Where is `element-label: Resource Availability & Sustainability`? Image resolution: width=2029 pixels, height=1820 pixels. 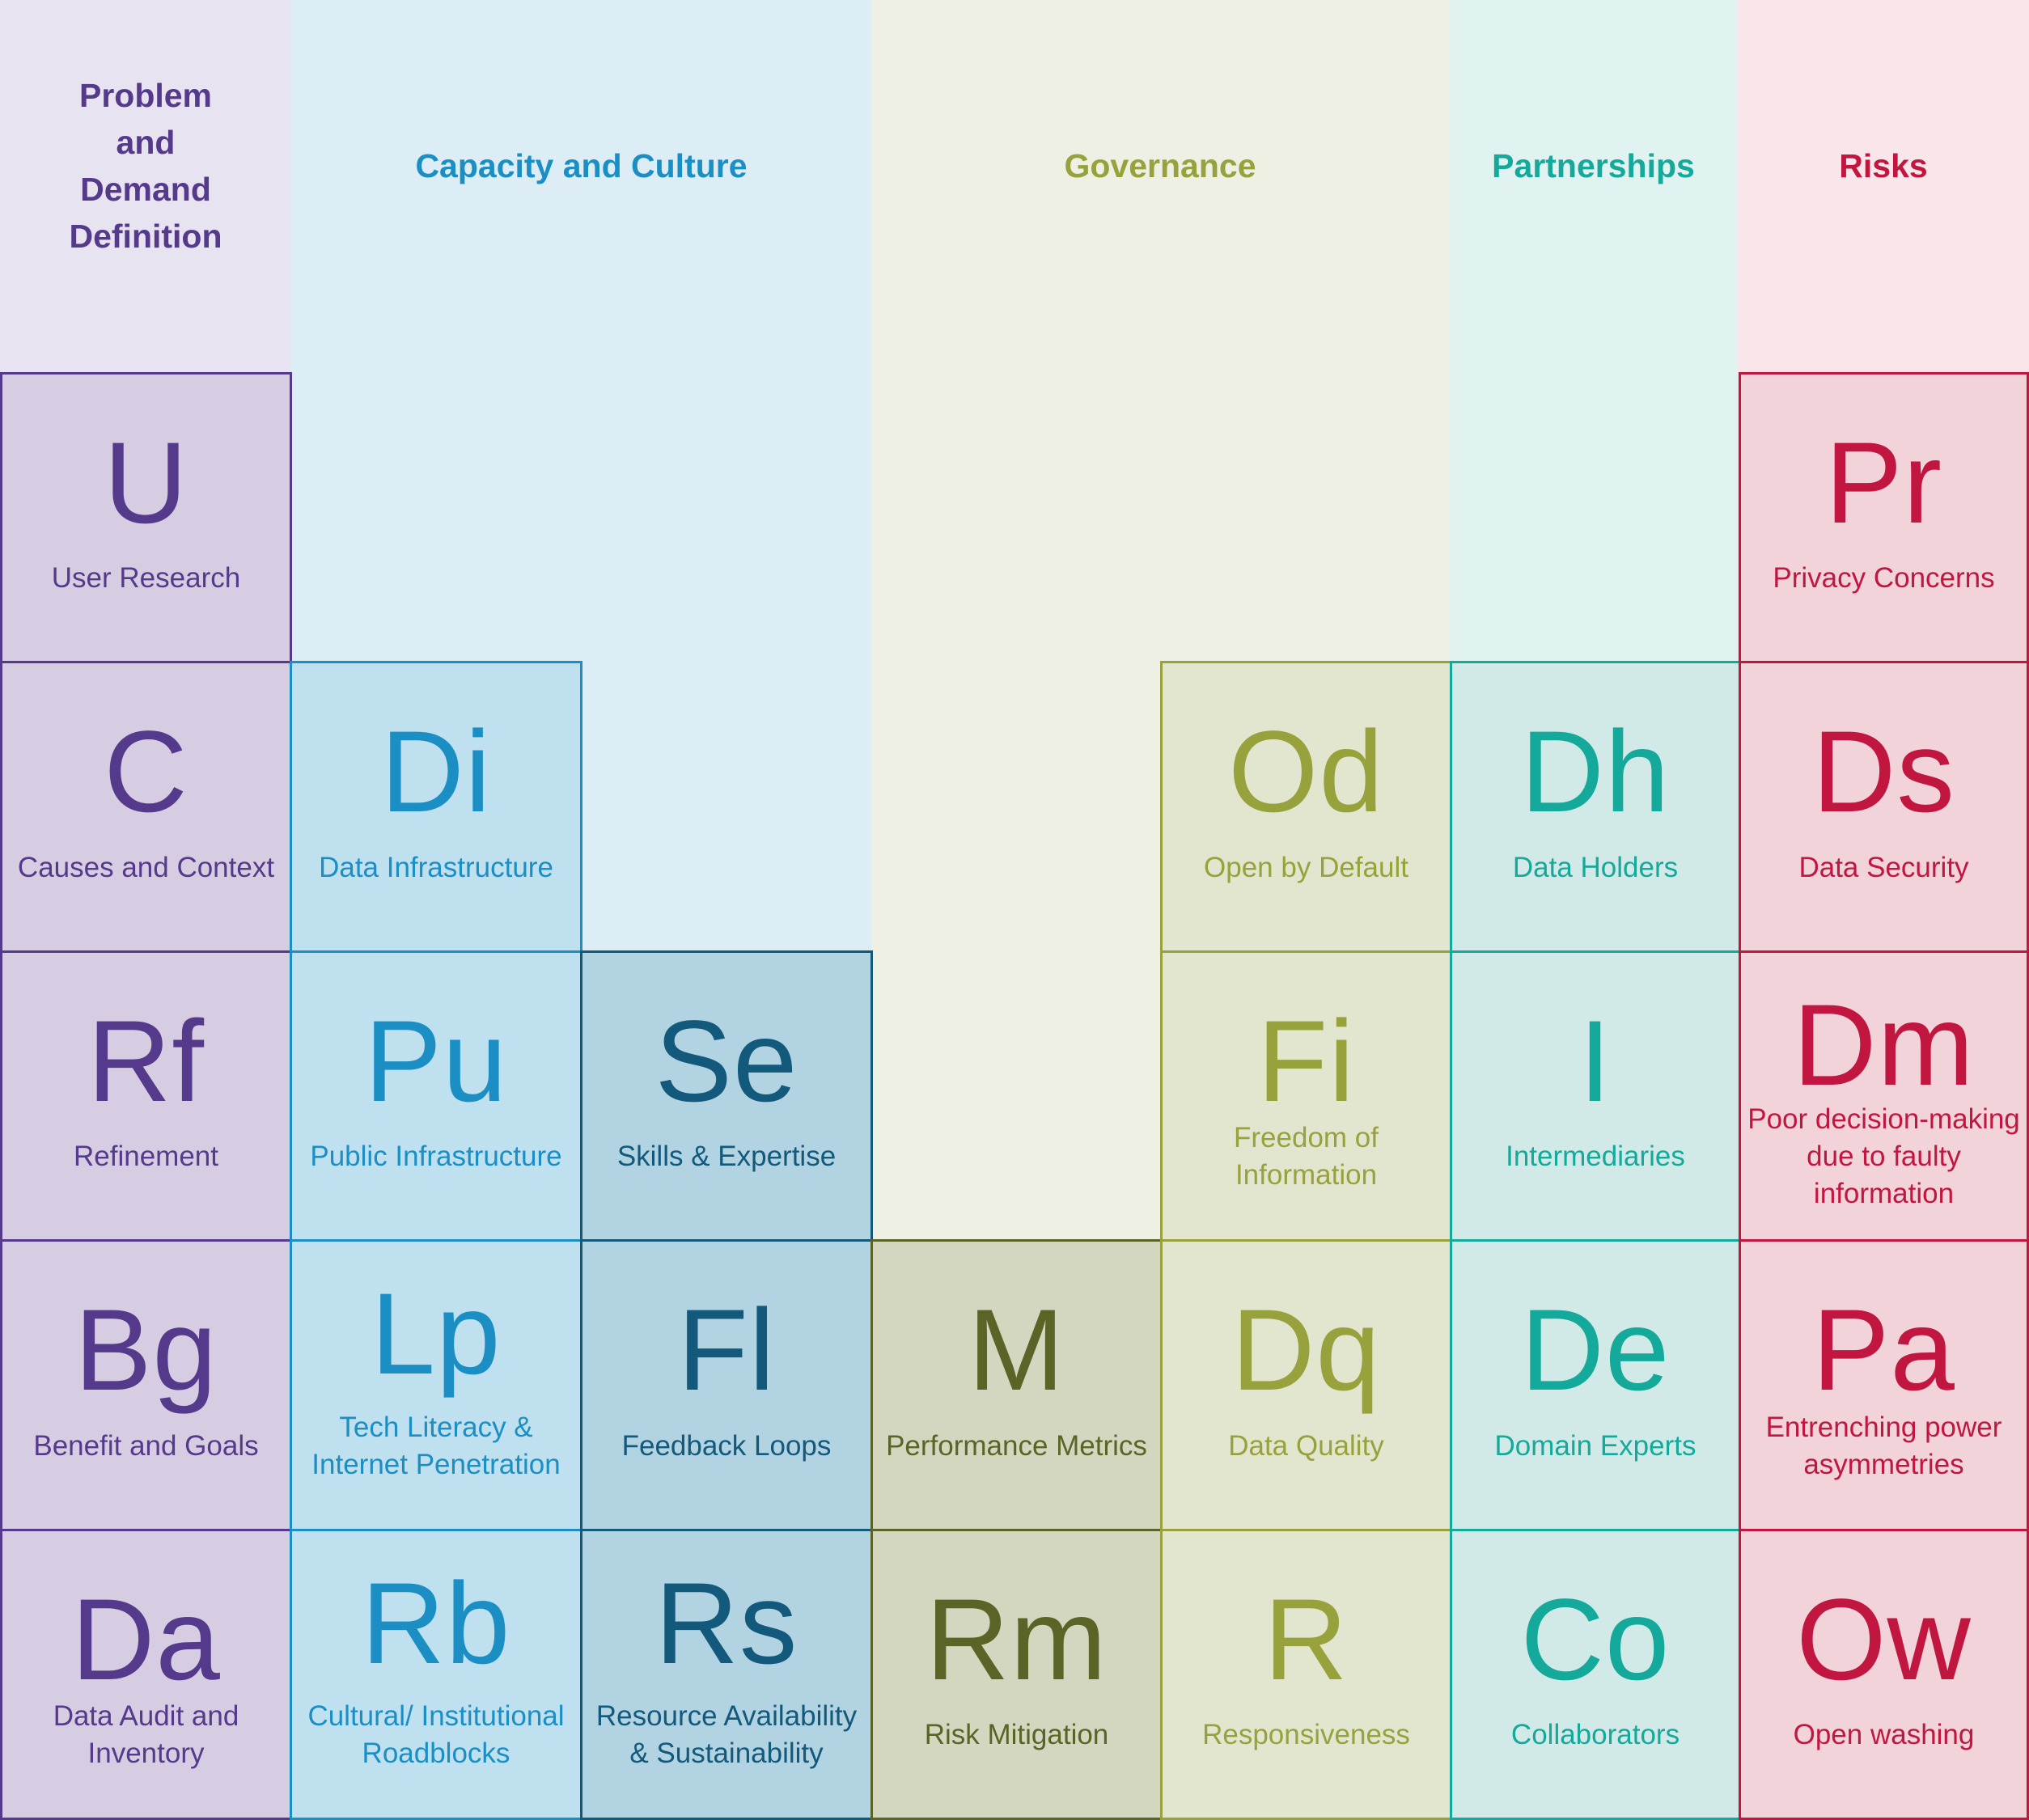 element-label: Resource Availability & Sustainability is located at coordinates (727, 1735).